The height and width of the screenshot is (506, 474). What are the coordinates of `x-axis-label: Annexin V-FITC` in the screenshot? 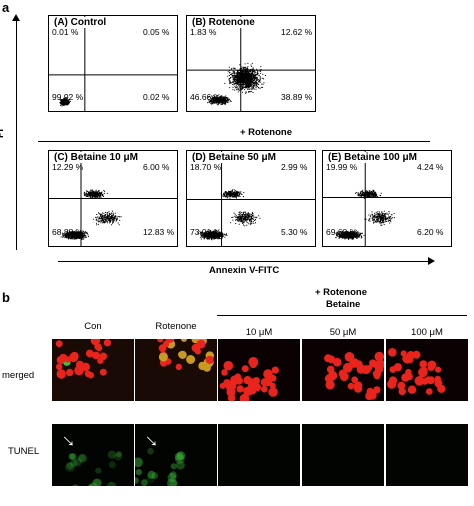 It's located at (244, 270).